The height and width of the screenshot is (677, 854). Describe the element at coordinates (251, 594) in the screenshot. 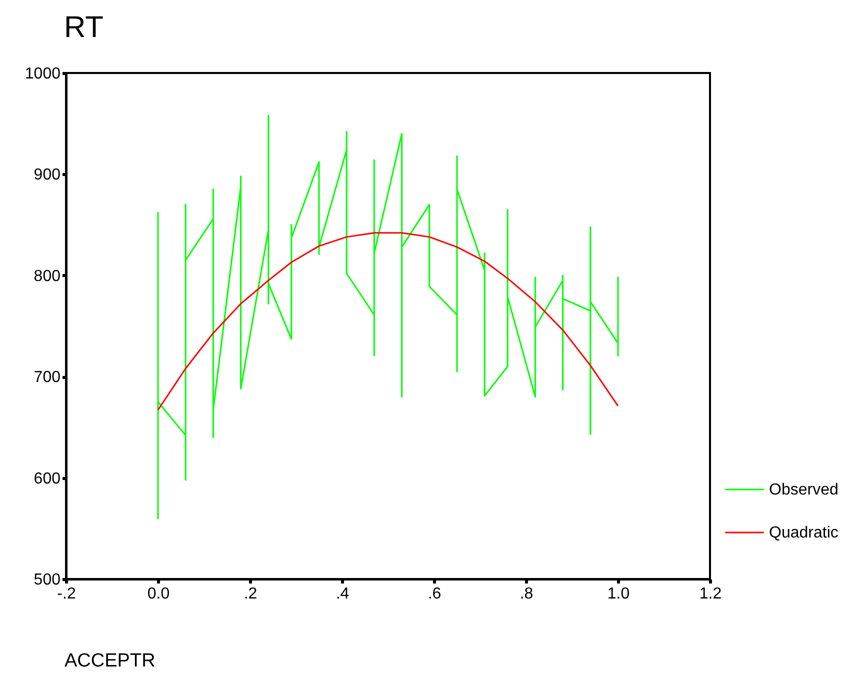

I see `x-tick-label: .2` at that location.